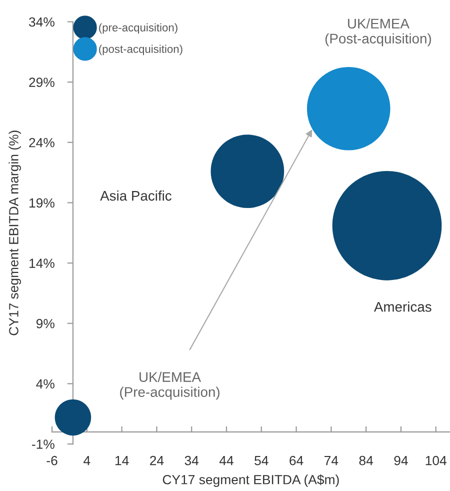 The height and width of the screenshot is (491, 450). What do you see at coordinates (378, 32) in the screenshot?
I see `annotation: UK/EMEA (Post-acquisition)` at bounding box center [378, 32].